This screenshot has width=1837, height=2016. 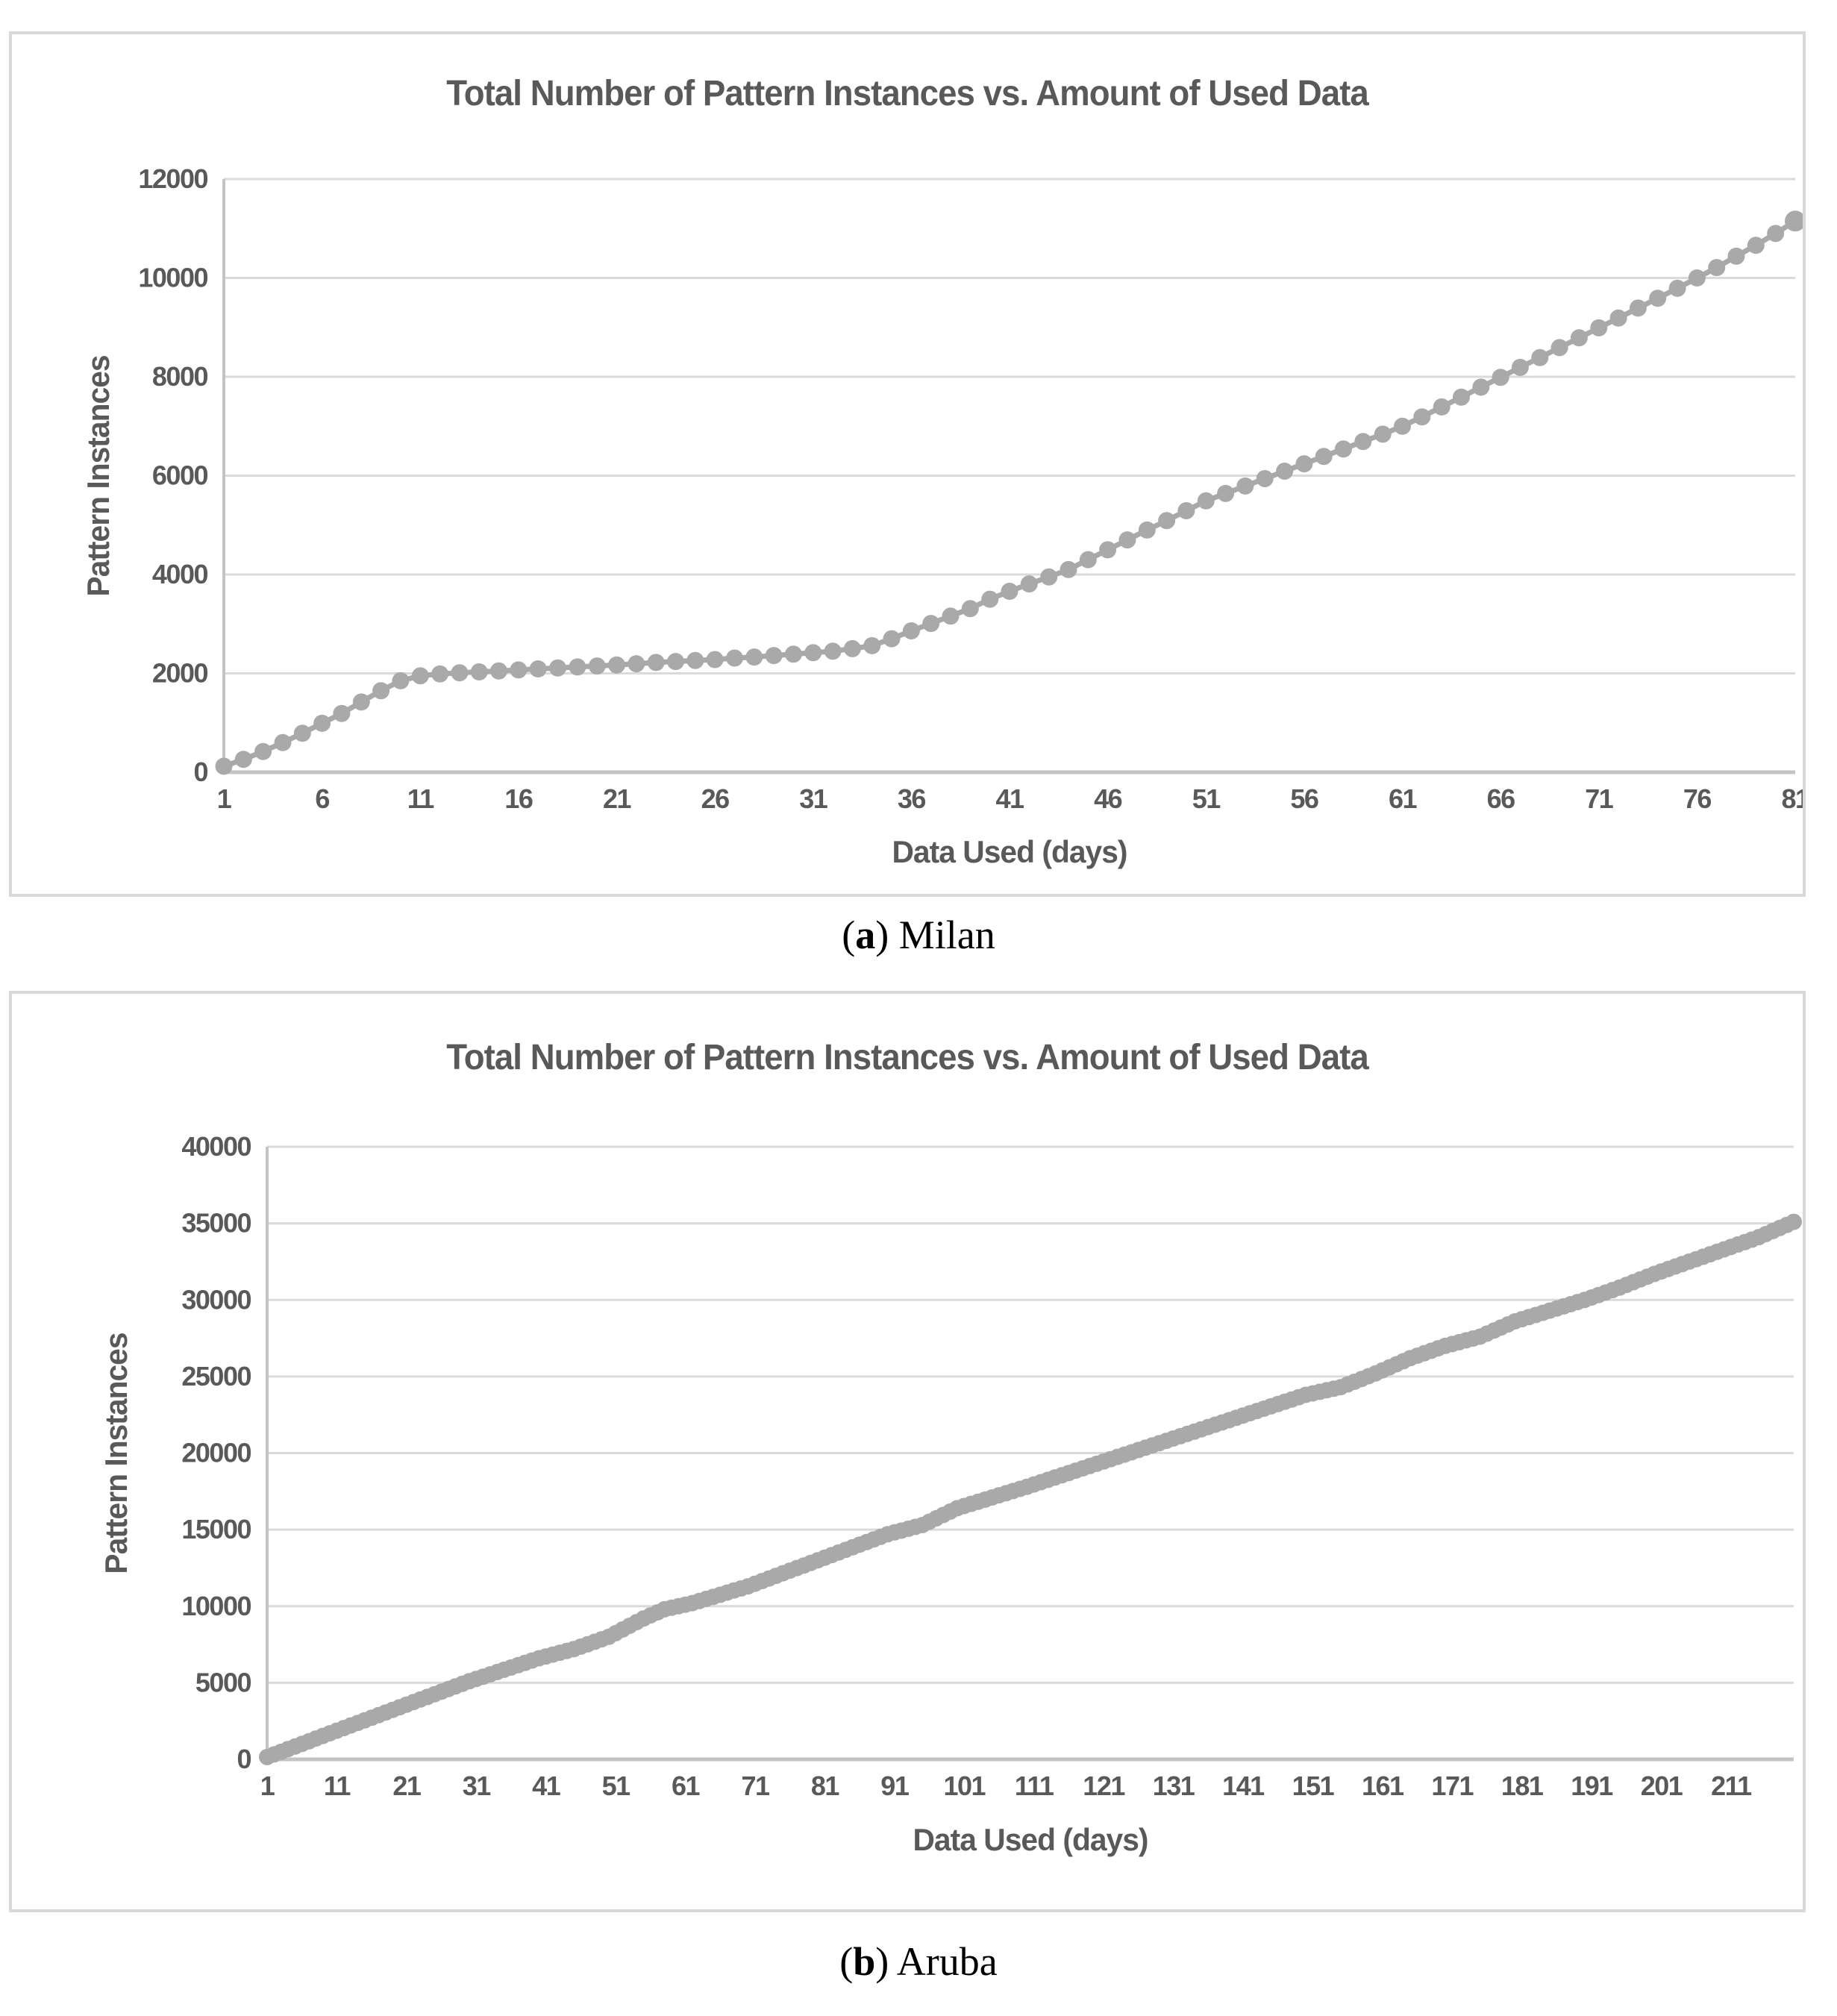 I want to click on x-tick-label: 131, so click(x=1174, y=1786).